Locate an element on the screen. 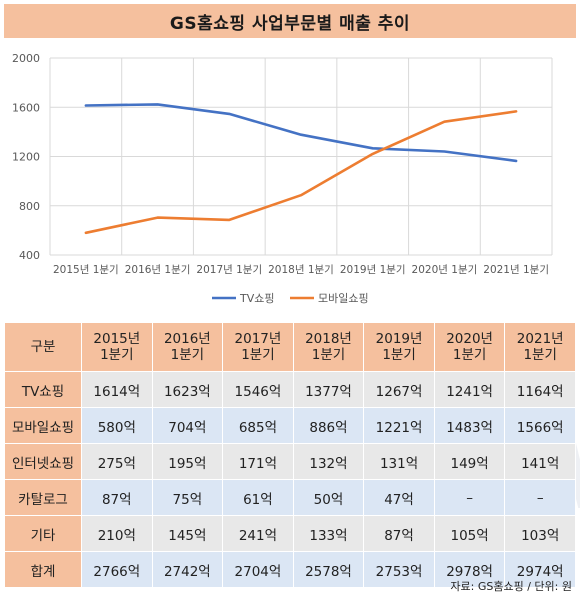  table-header-cell: 2018년 1분기 is located at coordinates (328, 347).